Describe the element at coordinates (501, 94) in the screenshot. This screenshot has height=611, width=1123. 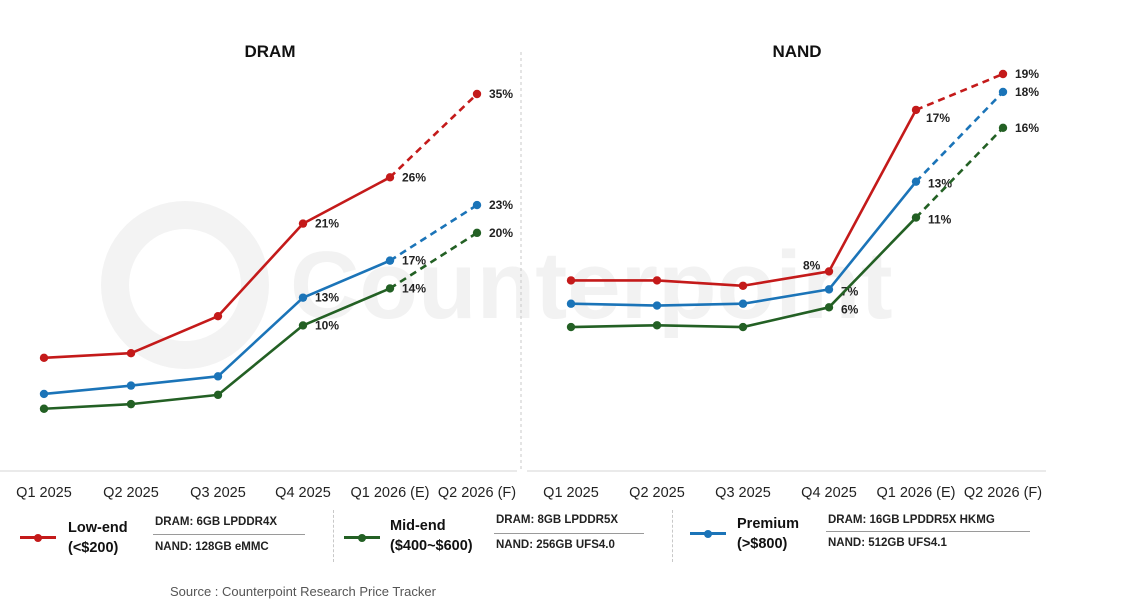
I see `dram-low-end-label-q2-2026-f: 35%` at that location.